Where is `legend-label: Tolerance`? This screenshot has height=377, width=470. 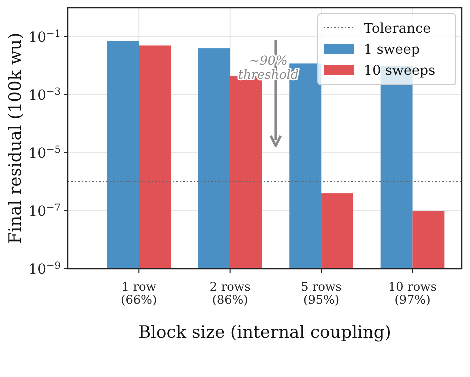
legend-label: Tolerance is located at coordinates (398, 29).